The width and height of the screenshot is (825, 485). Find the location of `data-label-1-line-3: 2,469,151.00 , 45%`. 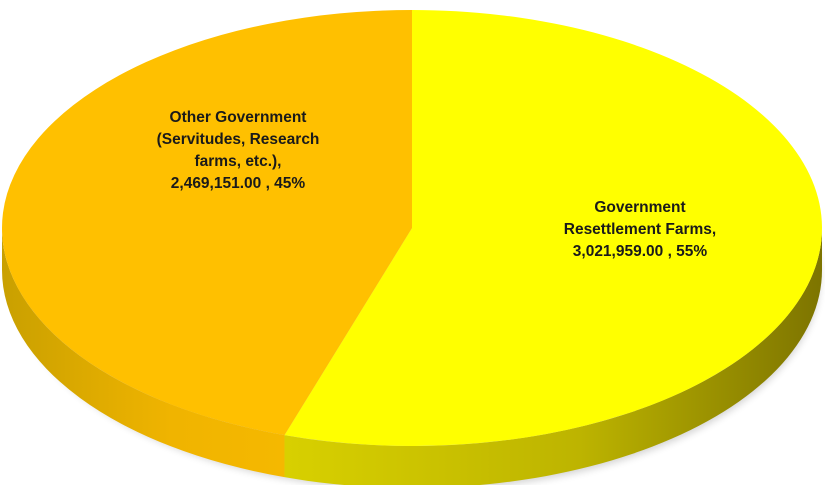

data-label-1-line-3: 2,469,151.00 , 45% is located at coordinates (238, 183).